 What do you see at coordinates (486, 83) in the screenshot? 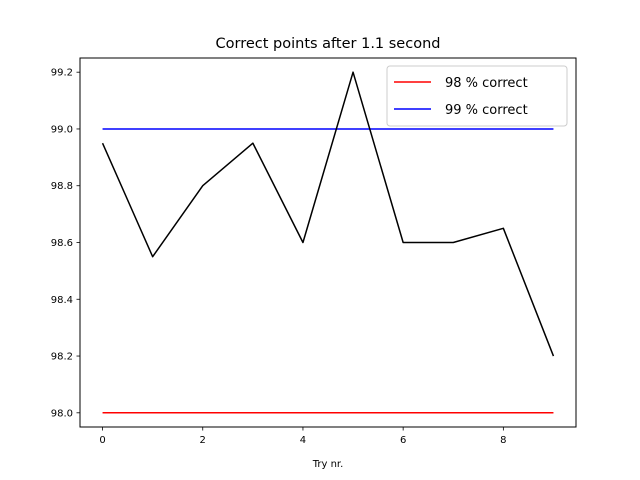
I see `legend-label-0: 98 % correct` at bounding box center [486, 83].